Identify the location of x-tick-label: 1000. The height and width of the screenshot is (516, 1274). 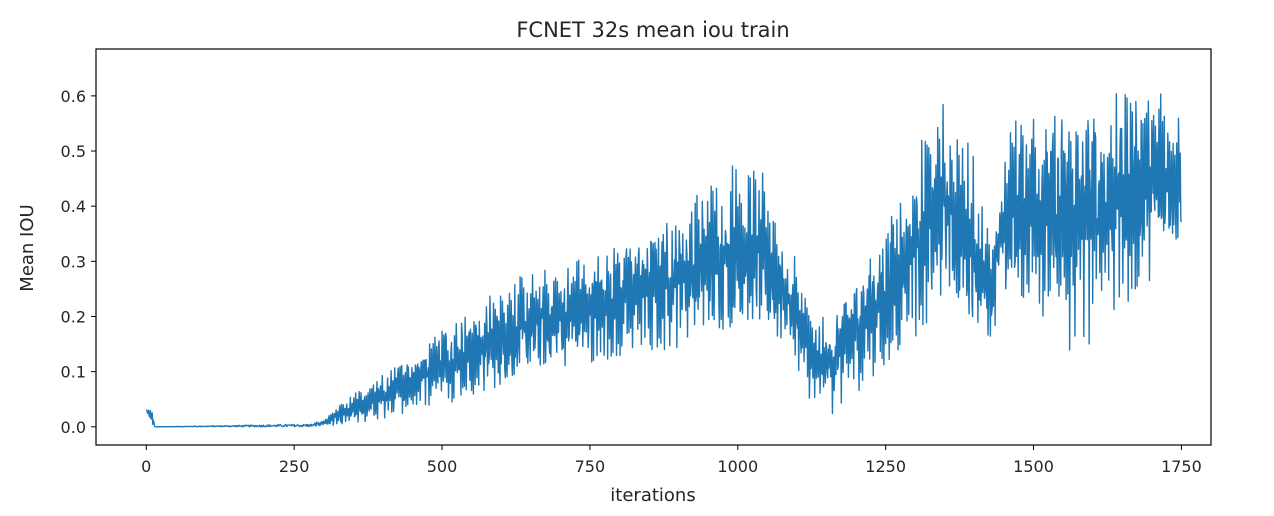
(737, 466).